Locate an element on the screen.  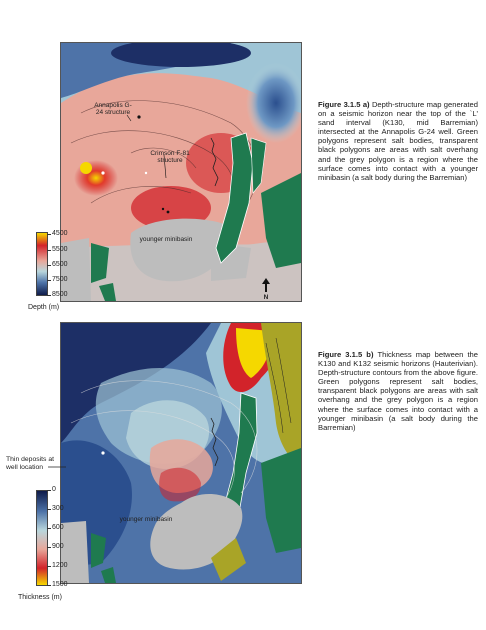
depth-legend-unit: Depth (m) is located at coordinates (44, 307).